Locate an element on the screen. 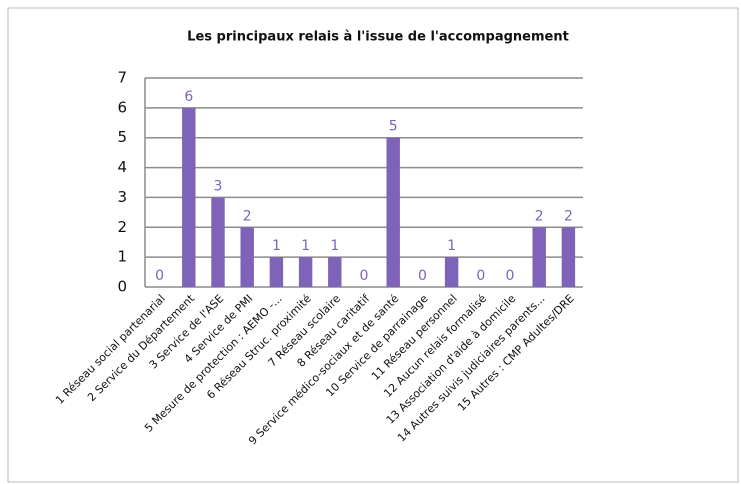  y-tick-label: 2 is located at coordinates (122, 227).